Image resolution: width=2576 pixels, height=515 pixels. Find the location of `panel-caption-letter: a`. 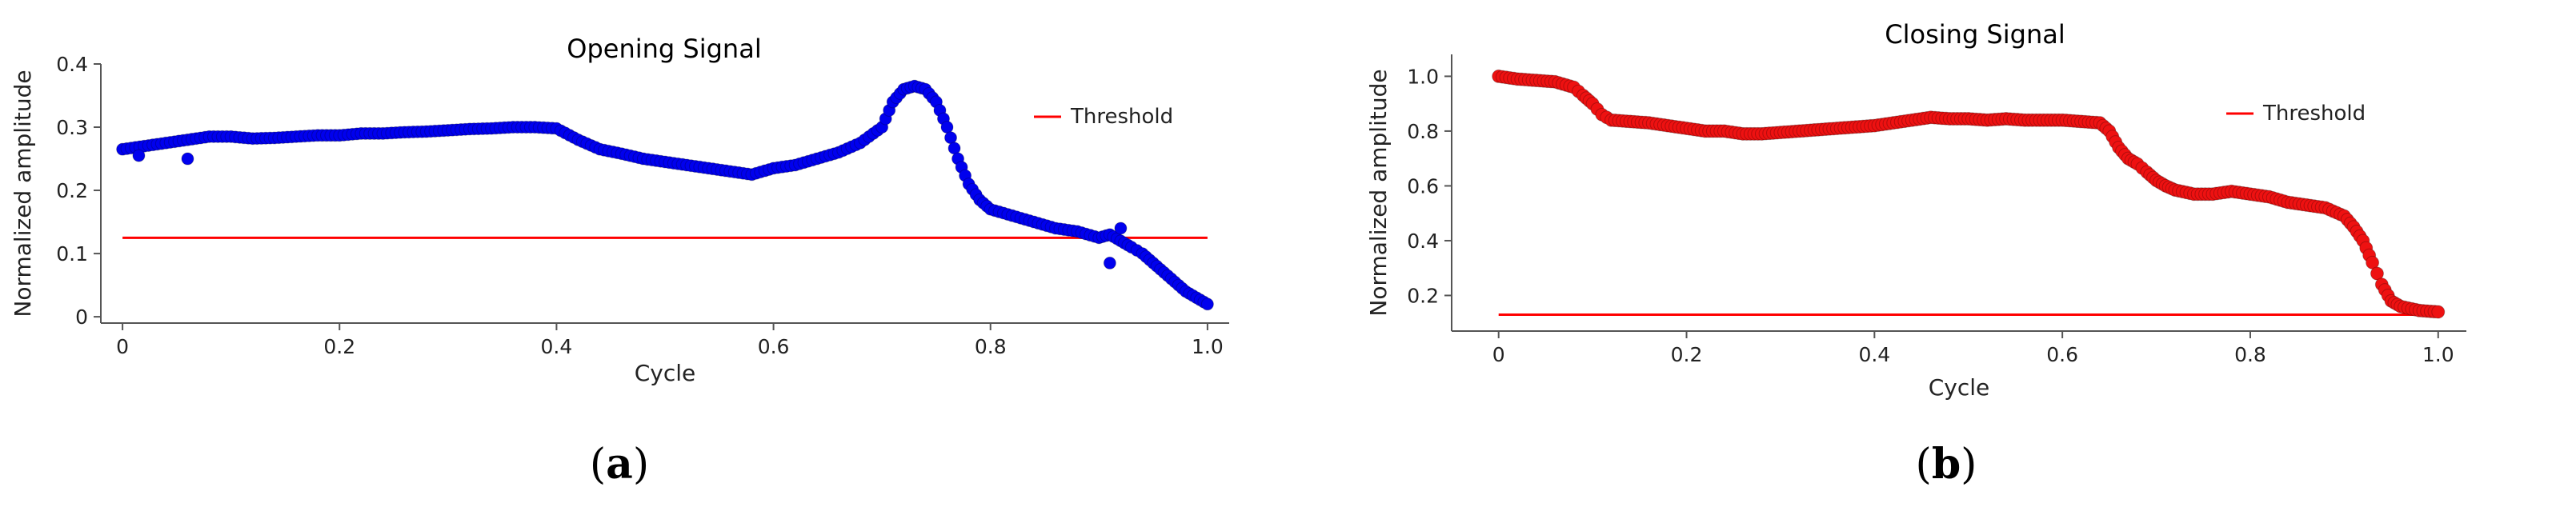

panel-caption-letter: a is located at coordinates (619, 464).